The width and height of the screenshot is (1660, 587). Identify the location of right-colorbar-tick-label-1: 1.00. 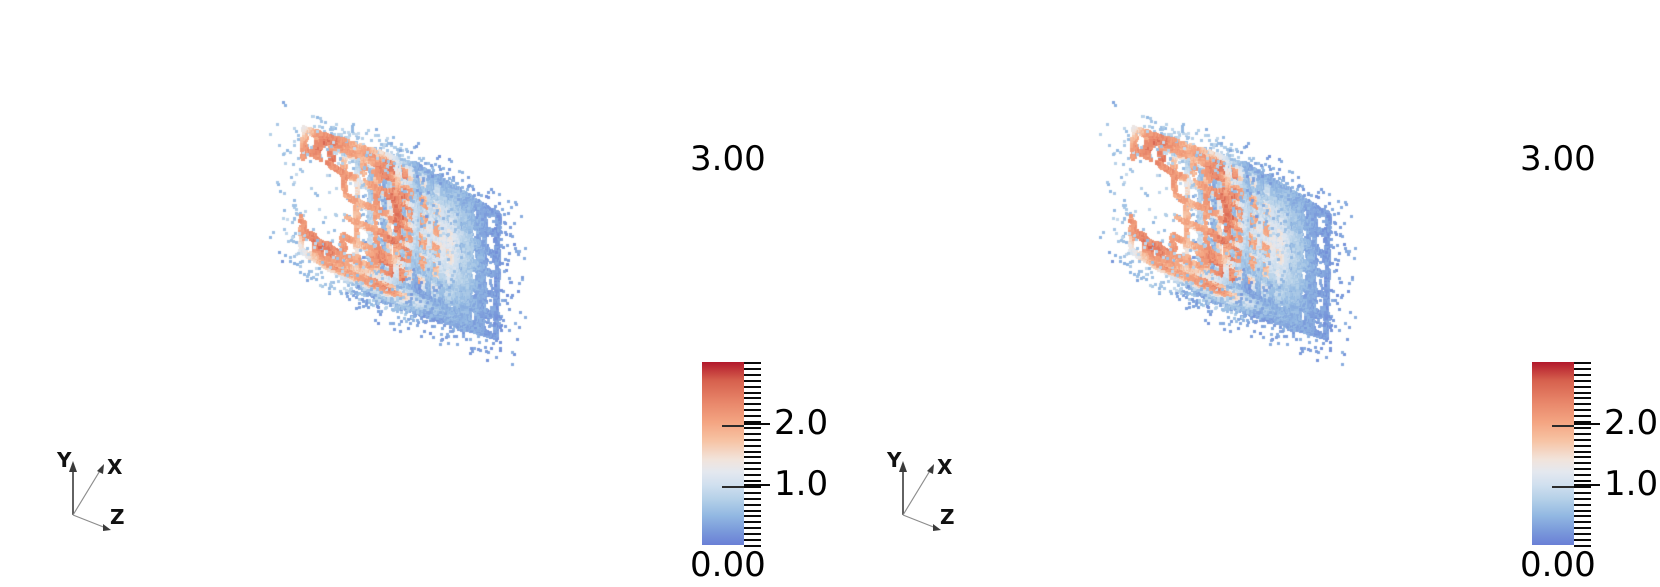
(1632, 484).